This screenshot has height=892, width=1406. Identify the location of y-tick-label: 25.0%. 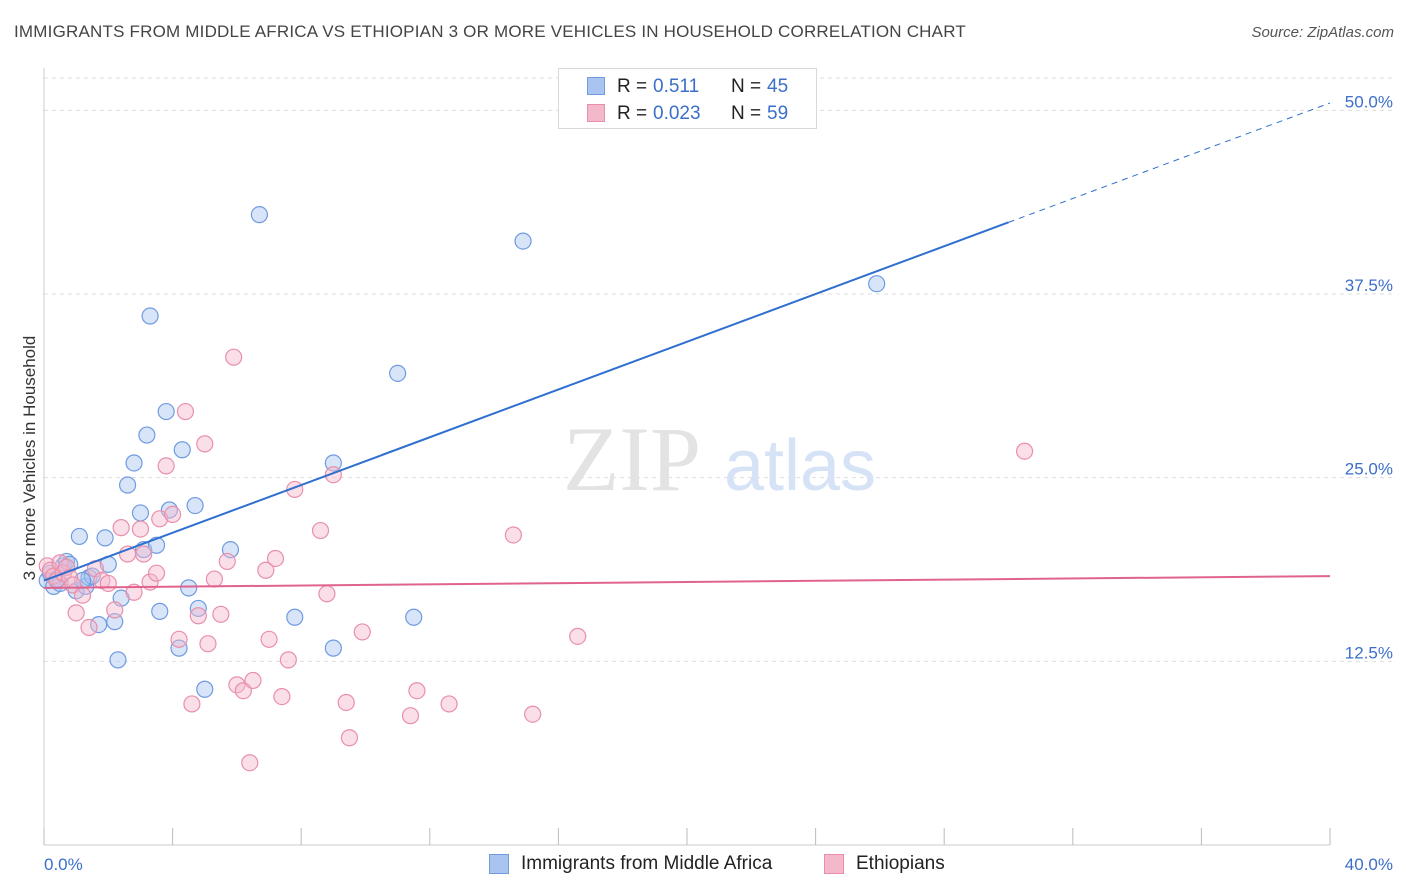
(1369, 469).